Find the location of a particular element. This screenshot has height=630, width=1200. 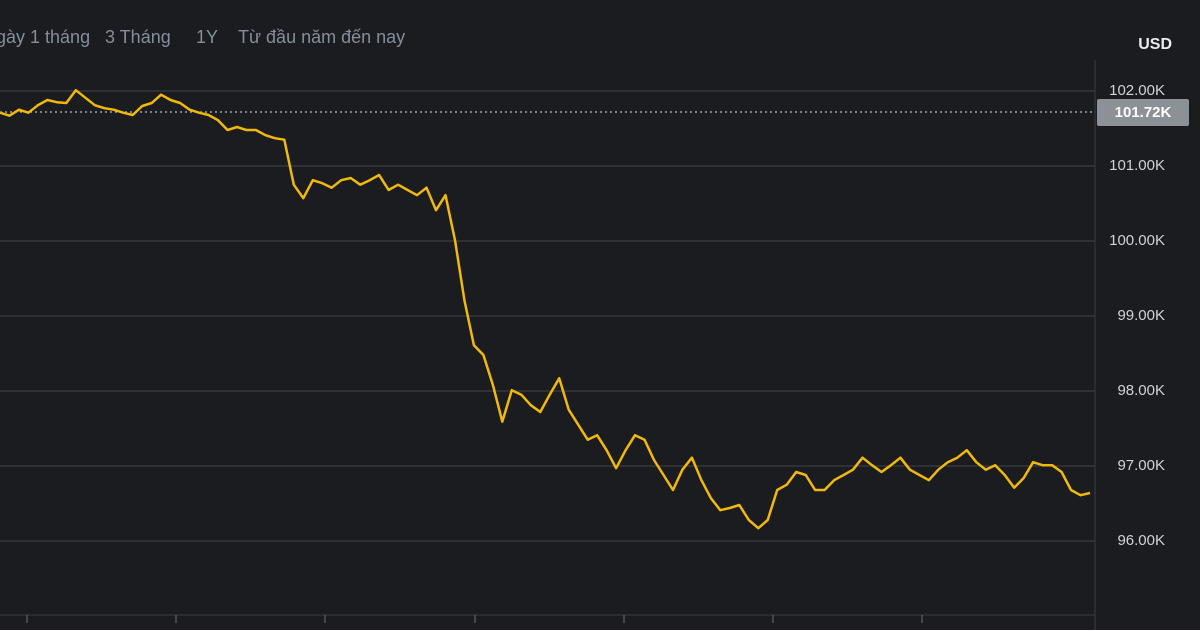

range-button: Từ đầu năm đến nay is located at coordinates (321, 37).